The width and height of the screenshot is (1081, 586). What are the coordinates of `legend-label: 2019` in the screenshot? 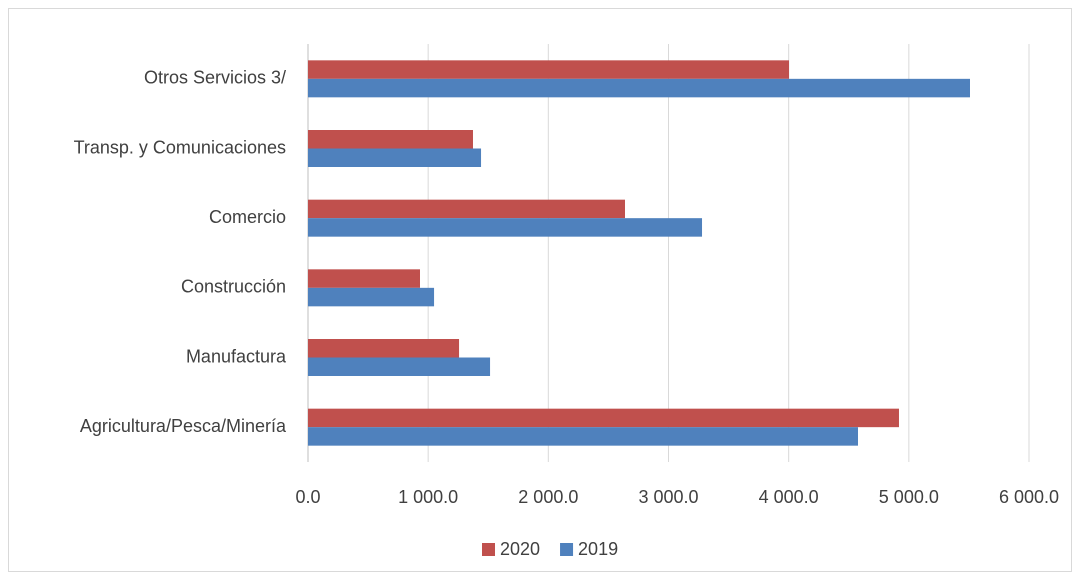 It's located at (598, 549).